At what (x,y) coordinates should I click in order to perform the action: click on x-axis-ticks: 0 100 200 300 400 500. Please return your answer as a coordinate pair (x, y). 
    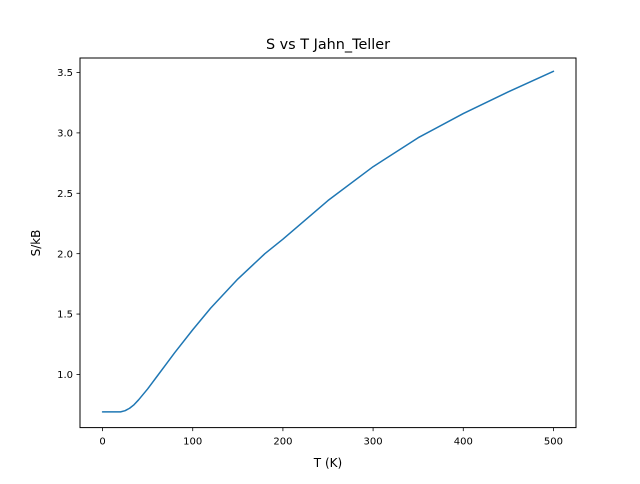
    Looking at the image, I should click on (331, 437).